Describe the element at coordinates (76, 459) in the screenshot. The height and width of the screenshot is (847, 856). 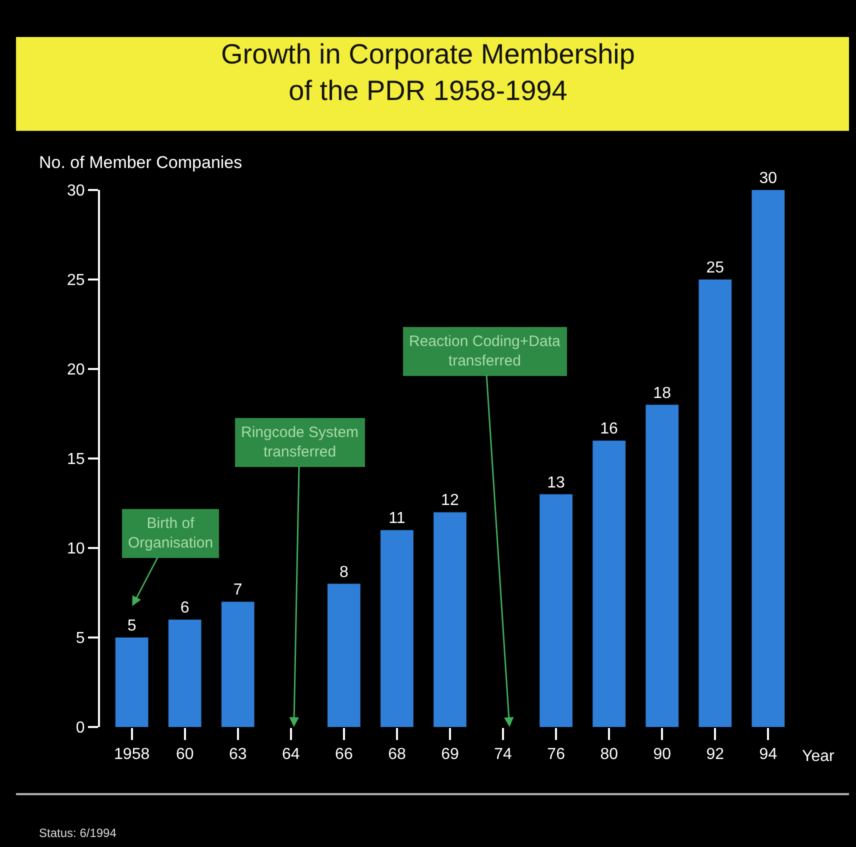
I see `y-tick-label: 15` at that location.